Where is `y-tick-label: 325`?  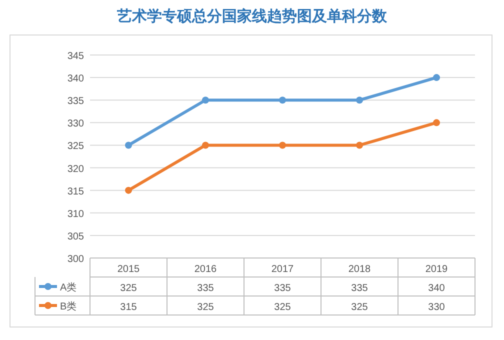 y-tick-label: 325 is located at coordinates (75, 146).